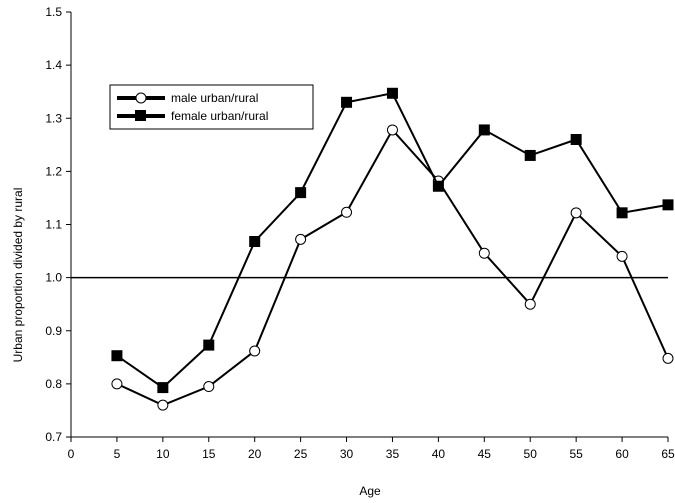  Describe the element at coordinates (576, 454) in the screenshot. I see `x-tick-label: 55` at that location.